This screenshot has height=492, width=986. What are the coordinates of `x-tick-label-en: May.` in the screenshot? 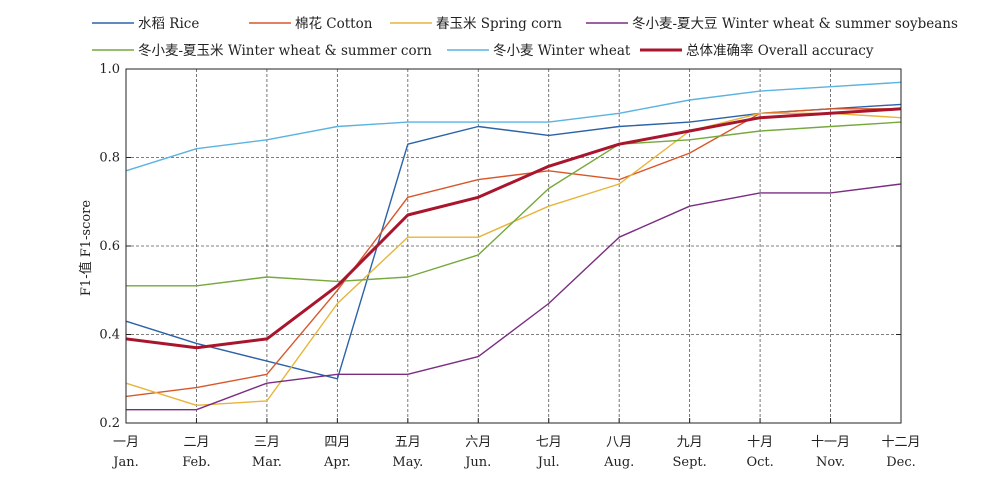 It's located at (407, 462).